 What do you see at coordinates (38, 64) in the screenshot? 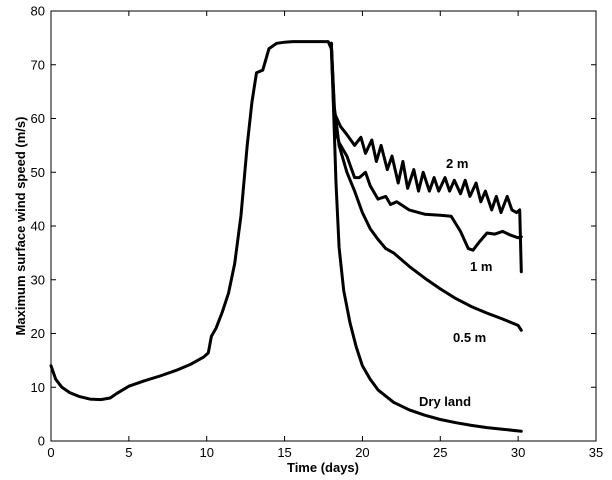
I see `y-tick-label: 70` at bounding box center [38, 64].